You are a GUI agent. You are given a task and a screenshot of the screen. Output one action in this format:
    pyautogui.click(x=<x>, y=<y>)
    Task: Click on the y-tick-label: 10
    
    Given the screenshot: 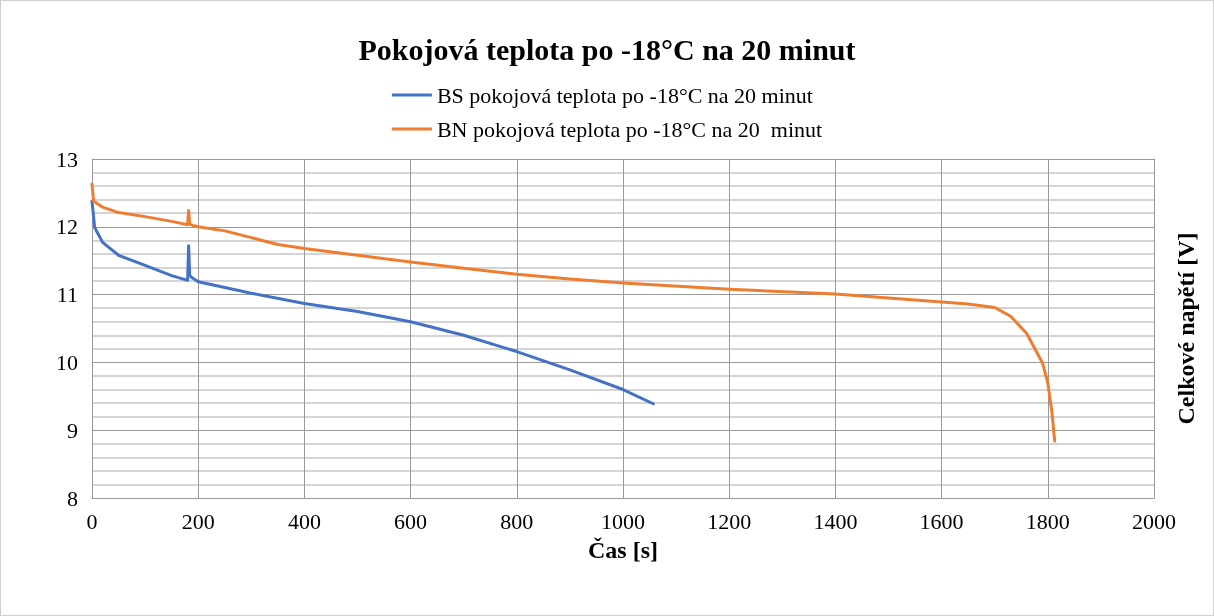 What is the action you would take?
    pyautogui.click(x=67, y=362)
    